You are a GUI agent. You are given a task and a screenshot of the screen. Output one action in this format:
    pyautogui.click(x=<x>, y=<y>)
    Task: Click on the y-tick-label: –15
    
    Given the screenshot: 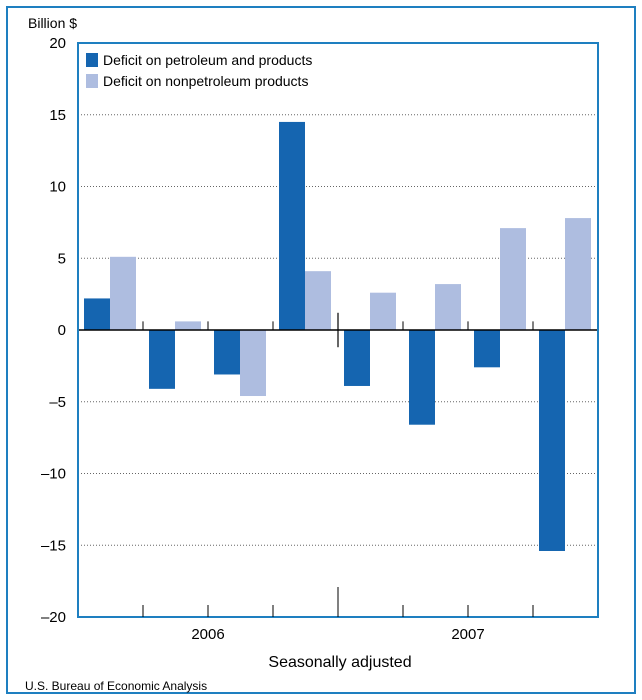 What is the action you would take?
    pyautogui.click(x=53, y=545)
    